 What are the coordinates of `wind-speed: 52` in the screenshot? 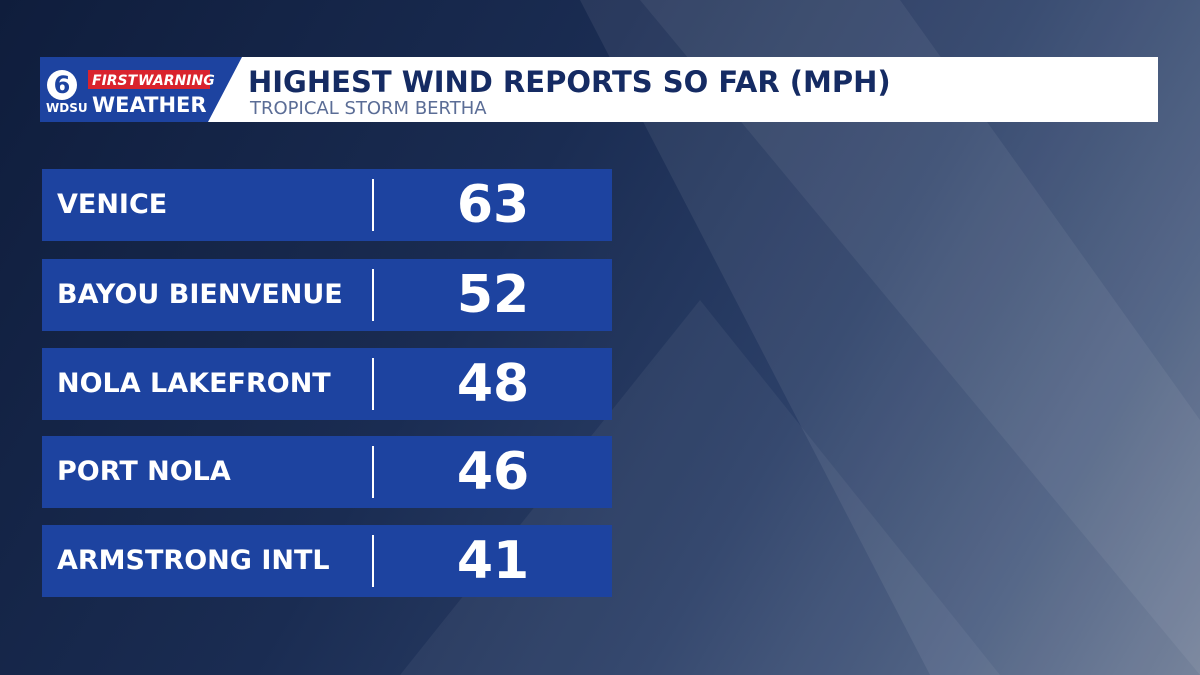 It's located at (493, 295).